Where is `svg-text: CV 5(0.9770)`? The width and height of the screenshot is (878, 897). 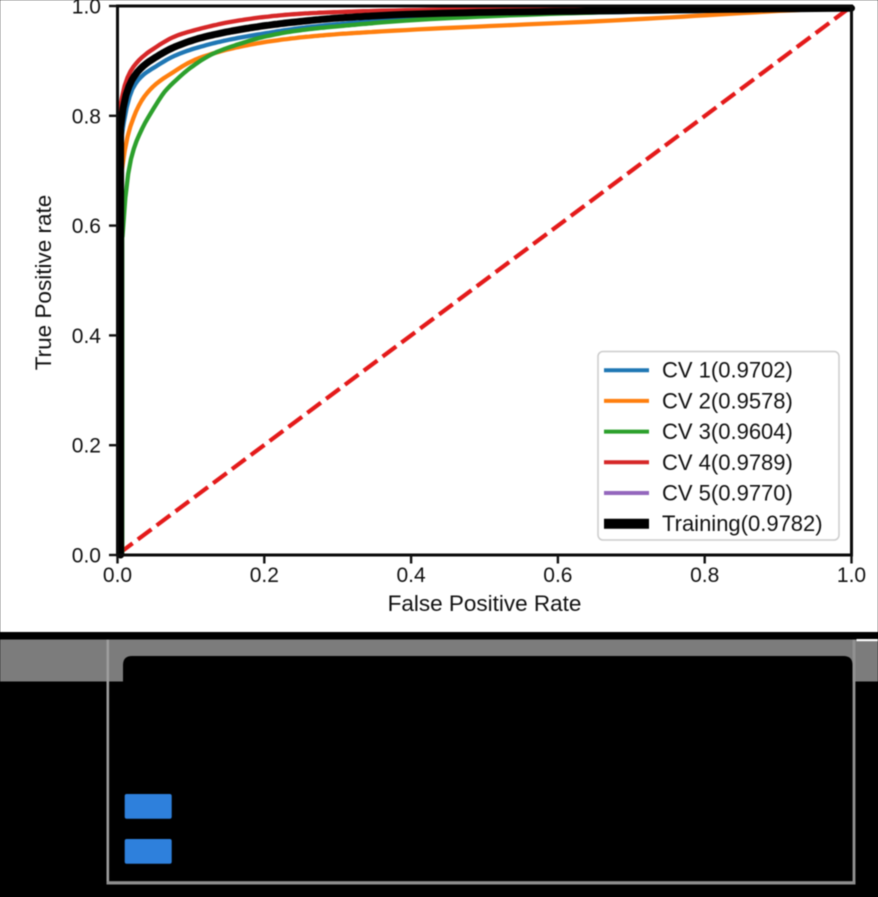 svg-text: CV 5(0.9770) is located at coordinates (727, 493).